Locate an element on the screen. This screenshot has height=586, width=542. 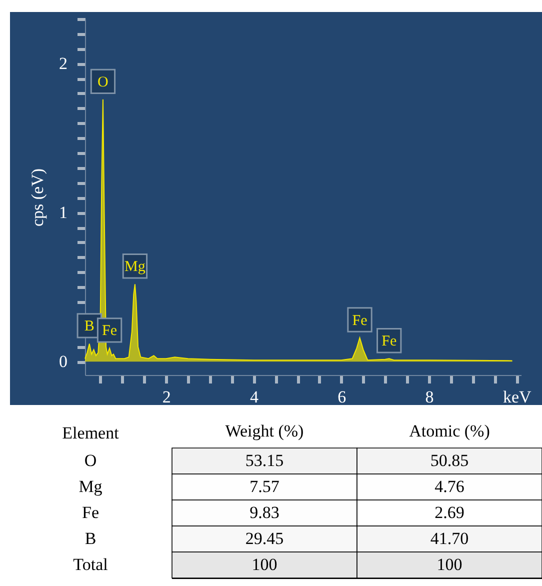
y-tick-label: 0 is located at coordinates (63, 362).